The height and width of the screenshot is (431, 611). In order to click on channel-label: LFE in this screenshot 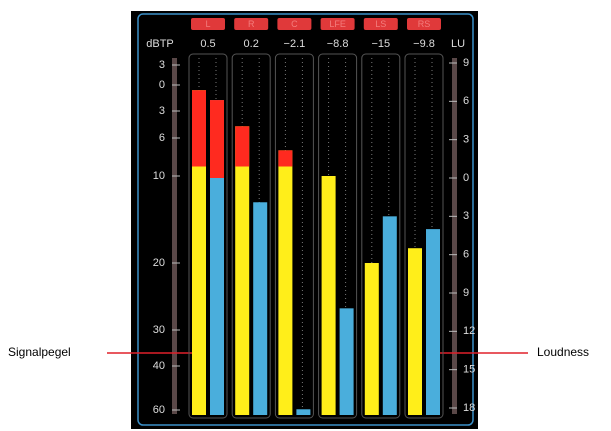, I will do `click(337, 24)`.